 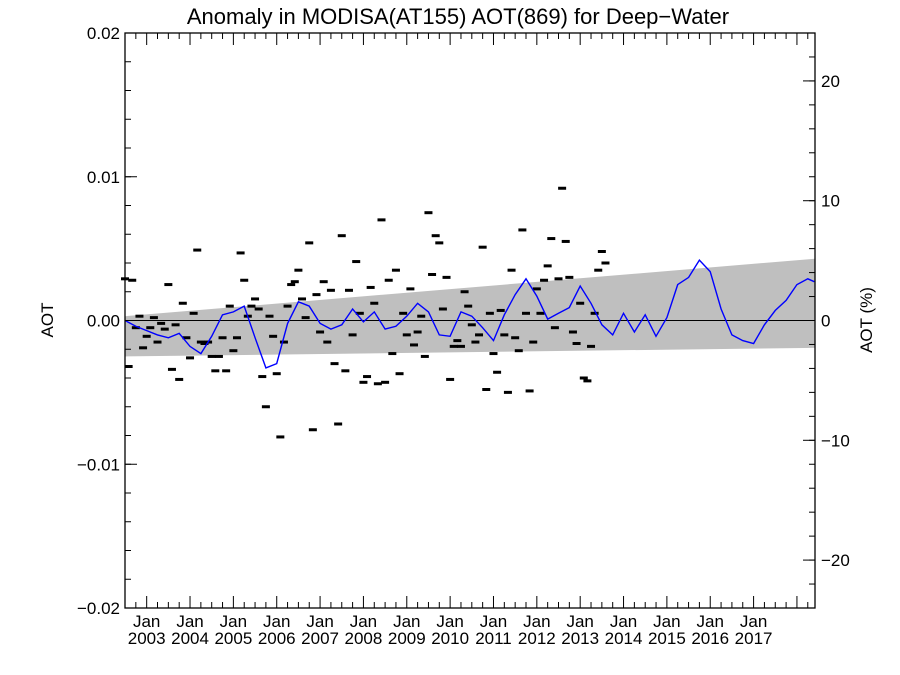 I want to click on x-tick-label-year-6: 2009, so click(x=407, y=638).